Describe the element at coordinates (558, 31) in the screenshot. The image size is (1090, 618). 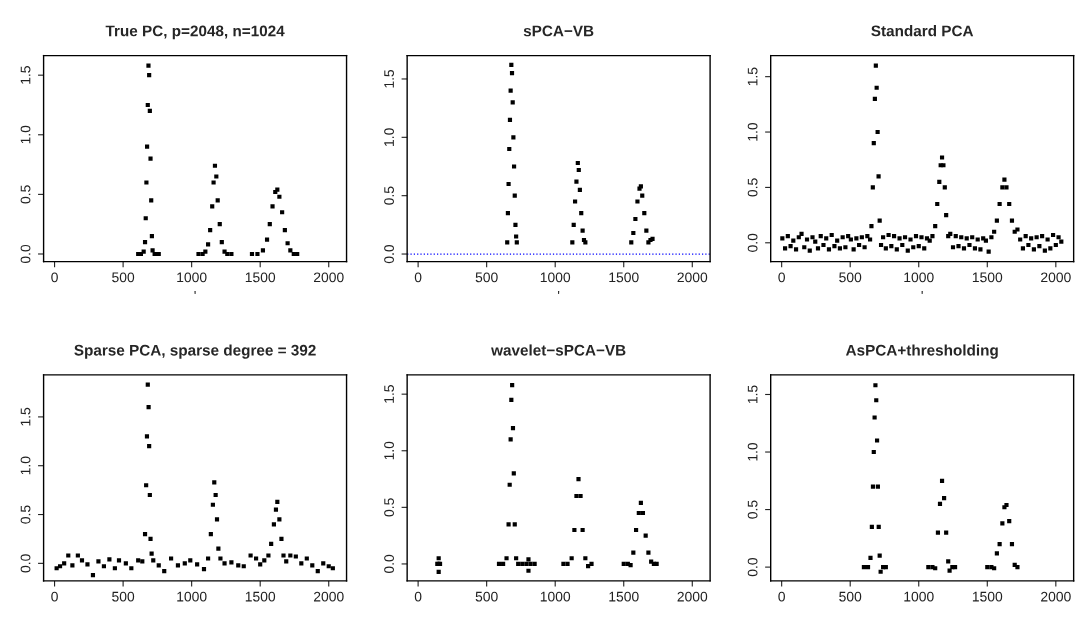
I see `chart-title: sPCA−VB` at that location.